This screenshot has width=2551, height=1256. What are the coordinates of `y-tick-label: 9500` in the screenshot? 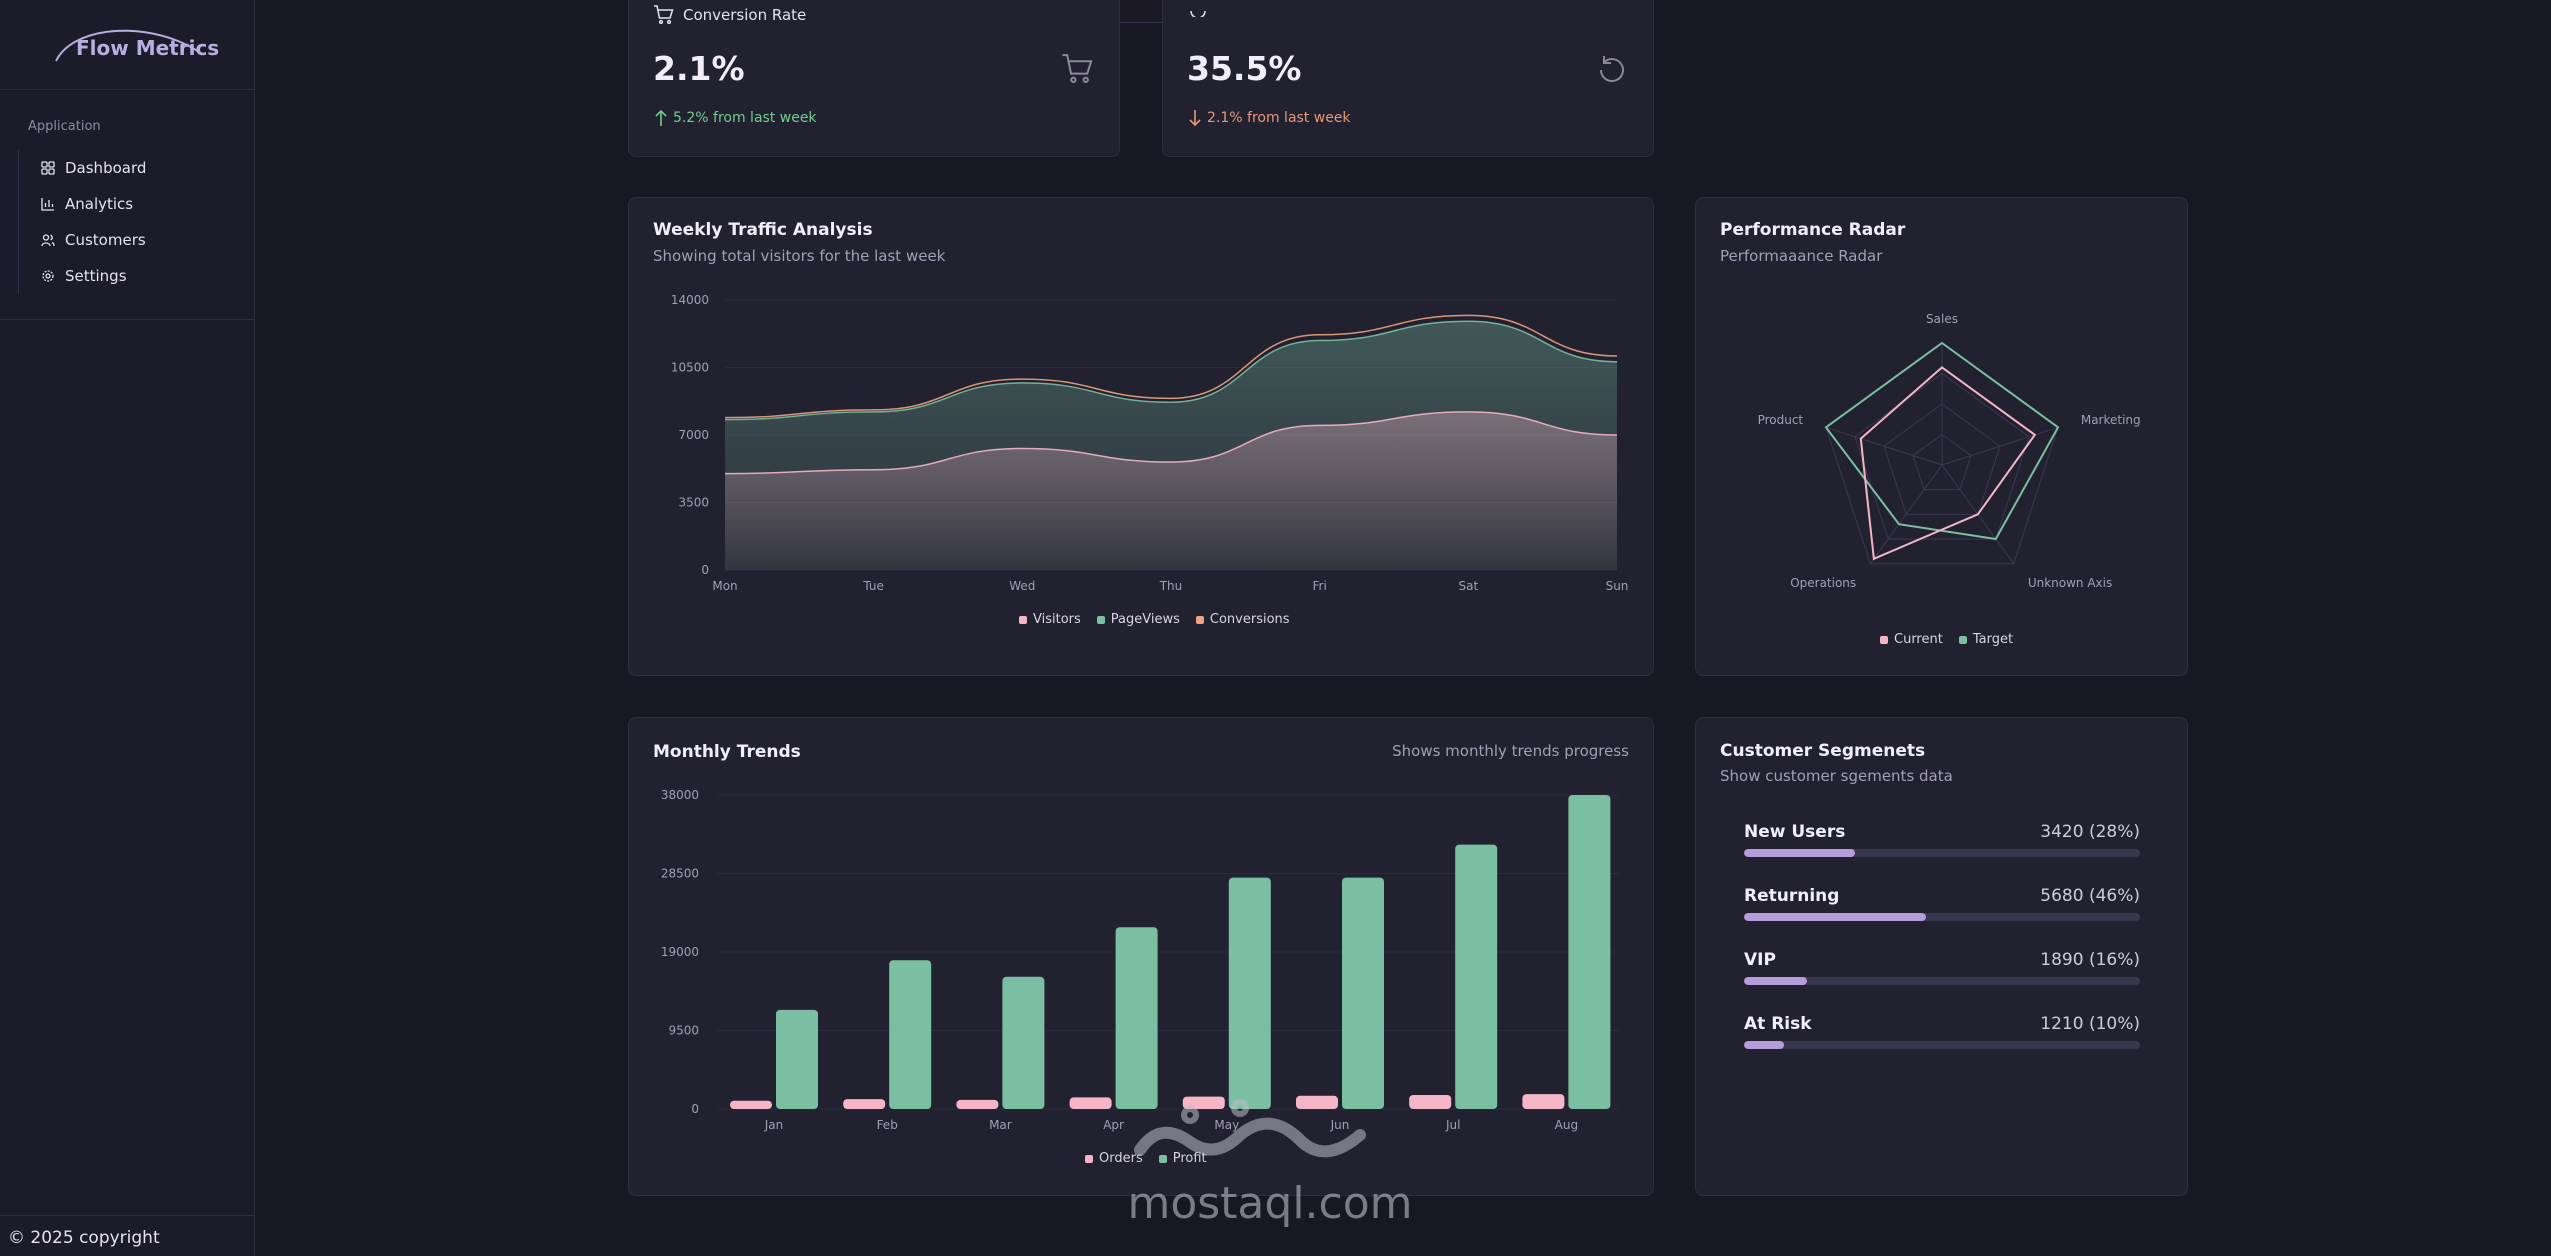 It's located at (683, 1031).